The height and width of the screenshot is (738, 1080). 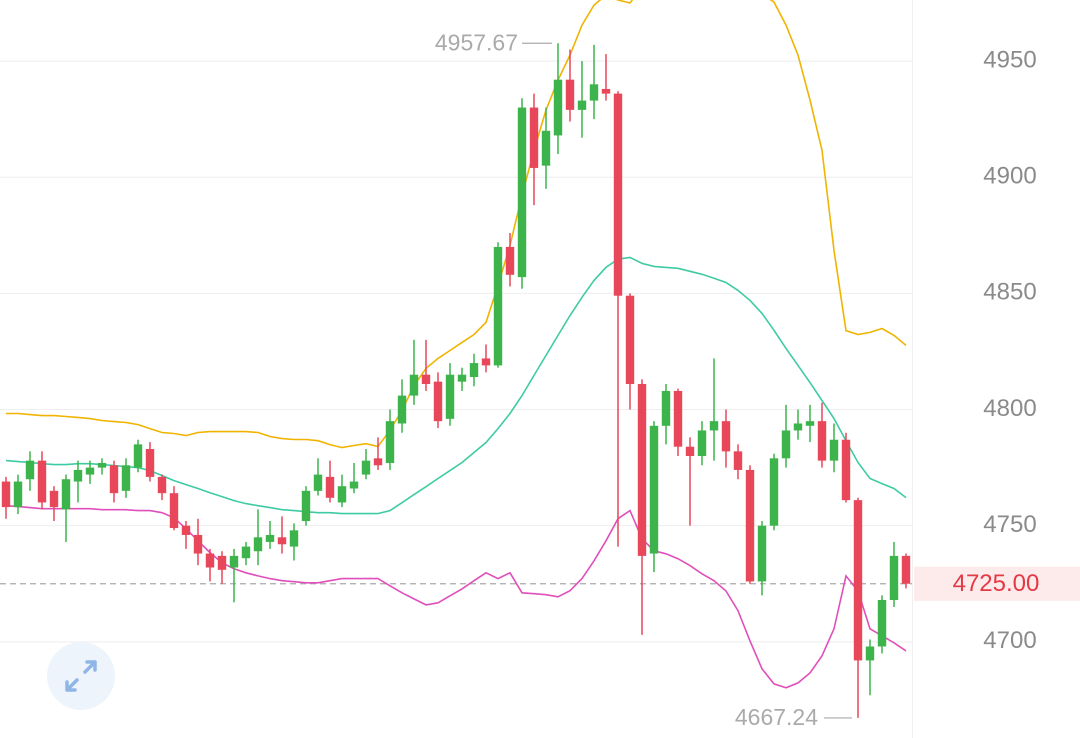 I want to click on y-tick-label: 4750, so click(x=1009, y=524).